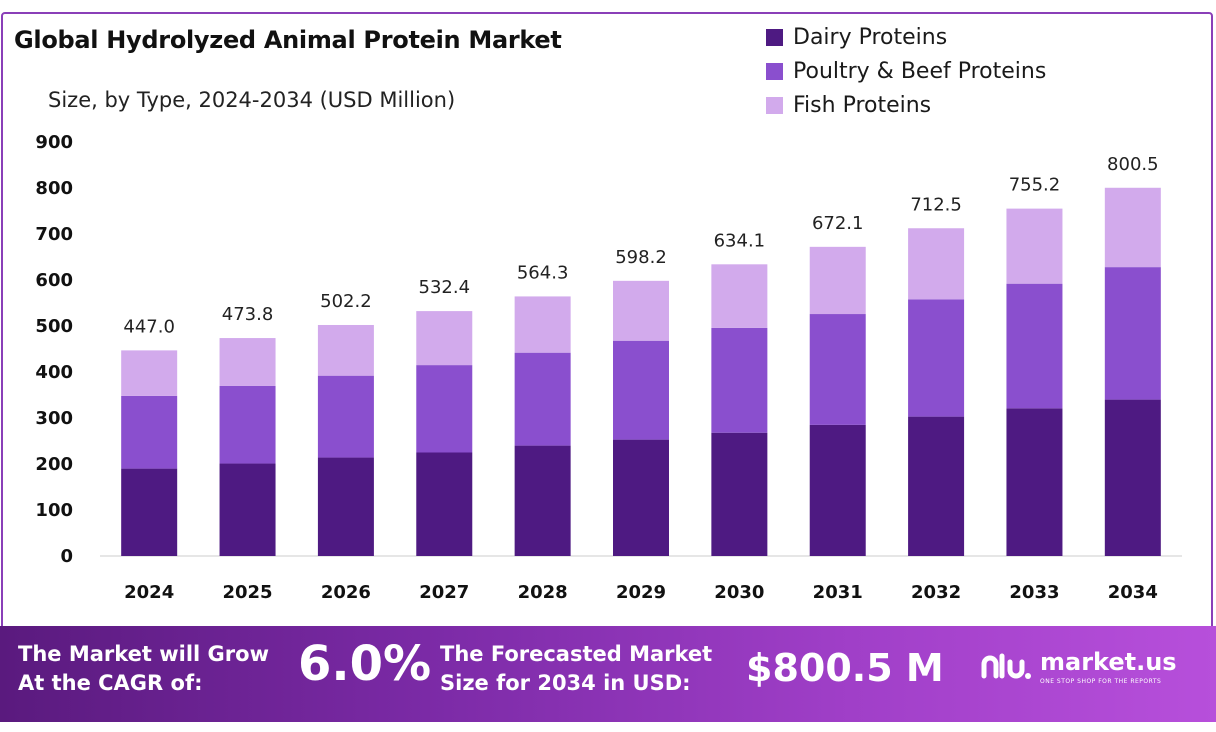 This screenshot has height=732, width=1216. Describe the element at coordinates (54, 326) in the screenshot. I see `y-tick-label: 500` at that location.